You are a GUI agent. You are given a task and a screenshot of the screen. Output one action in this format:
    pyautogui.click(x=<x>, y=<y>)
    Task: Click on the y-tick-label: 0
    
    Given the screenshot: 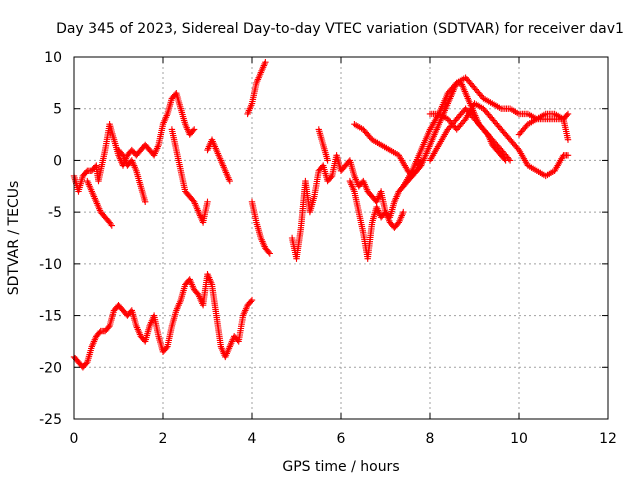 What is the action you would take?
    pyautogui.click(x=57, y=161)
    